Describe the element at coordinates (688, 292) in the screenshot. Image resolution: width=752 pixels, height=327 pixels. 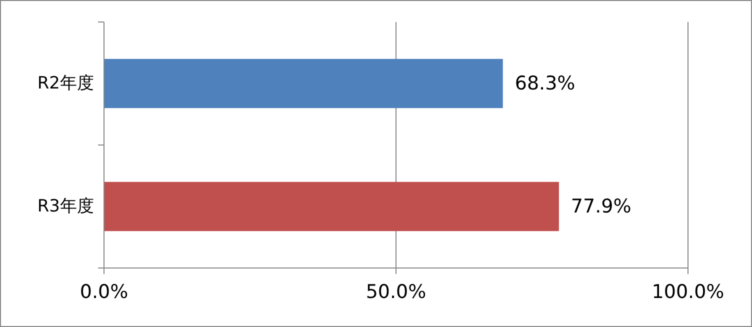
I see `x-tick-label: 100.0%` at that location.